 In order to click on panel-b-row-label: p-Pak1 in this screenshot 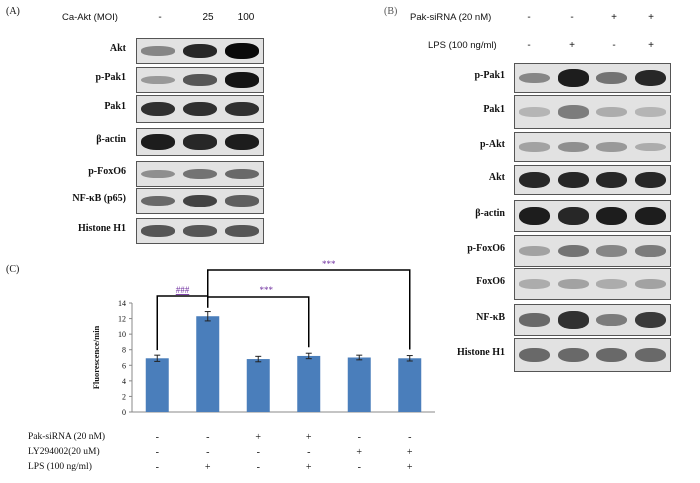, I will do `click(489, 75)`.